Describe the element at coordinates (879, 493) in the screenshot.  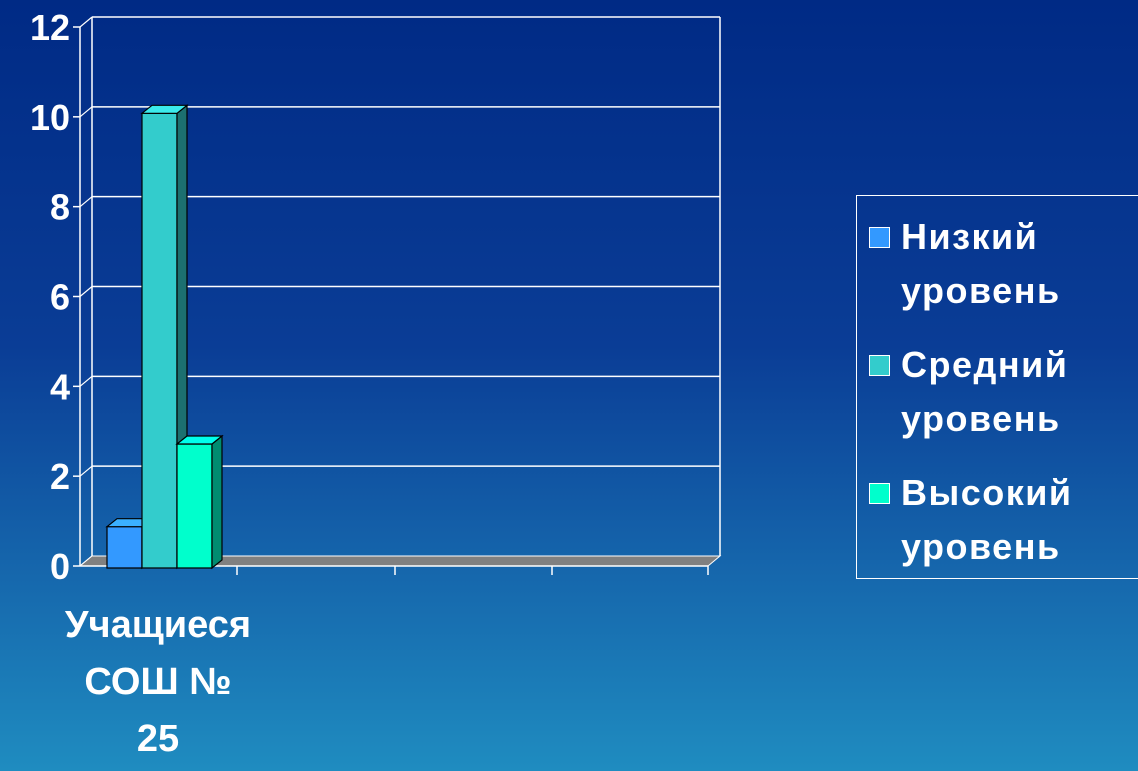
I see `legend-swatch-high` at that location.